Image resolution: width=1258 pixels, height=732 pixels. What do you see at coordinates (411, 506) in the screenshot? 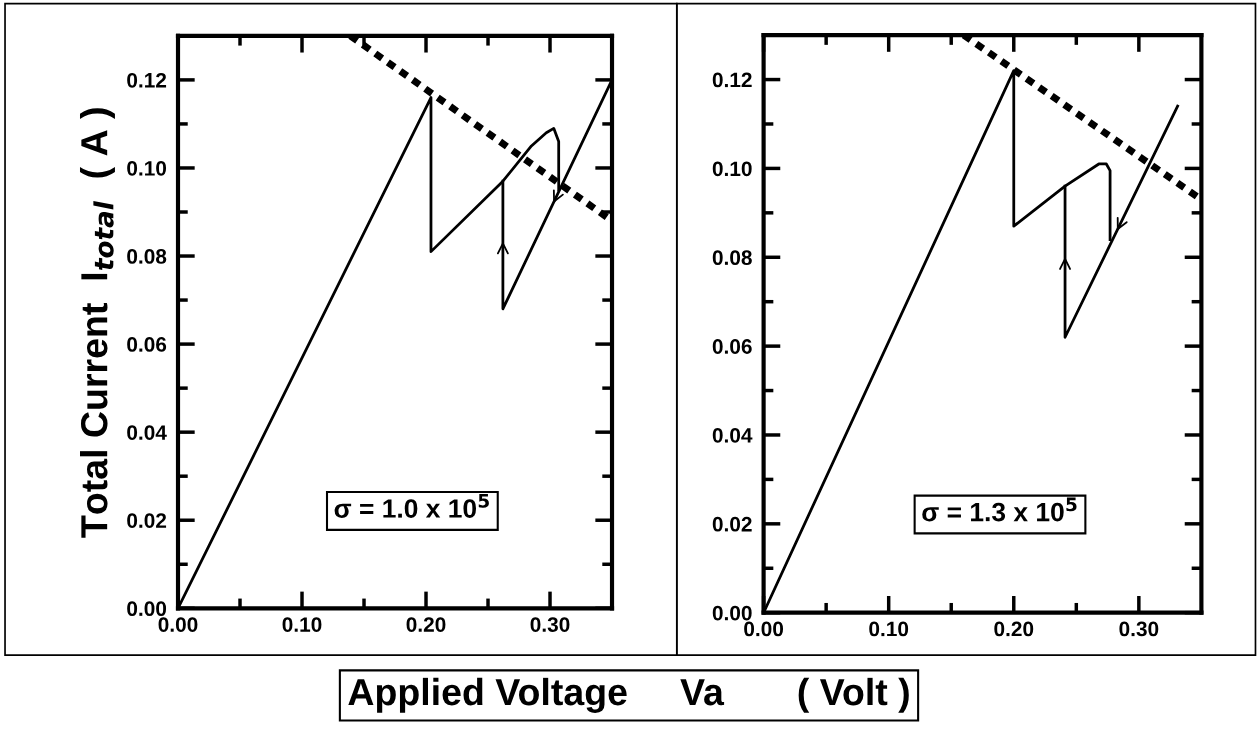
I see `annotation: σ = 1.0 x 10$^{5}$` at bounding box center [411, 506].